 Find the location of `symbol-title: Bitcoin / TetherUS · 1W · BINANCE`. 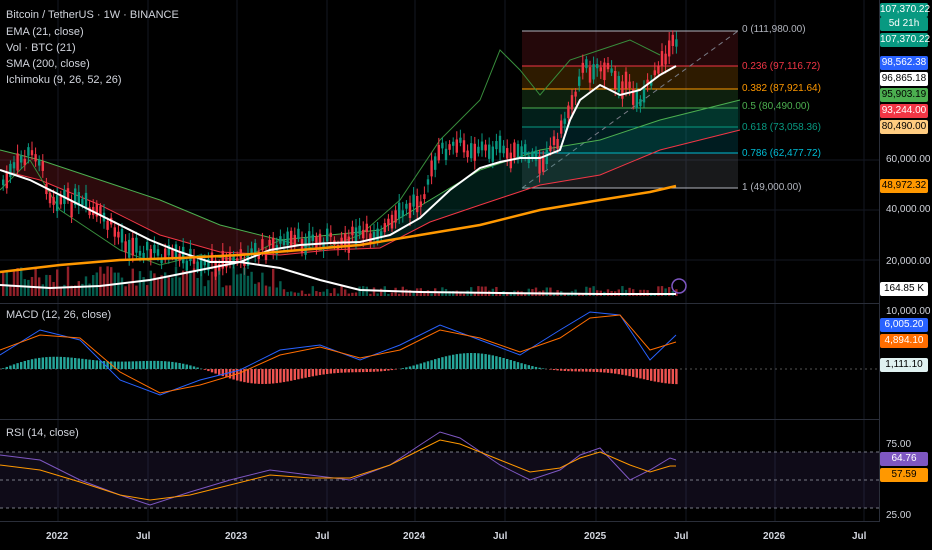

symbol-title: Bitcoin / TetherUS · 1W · BINANCE is located at coordinates (92, 15).